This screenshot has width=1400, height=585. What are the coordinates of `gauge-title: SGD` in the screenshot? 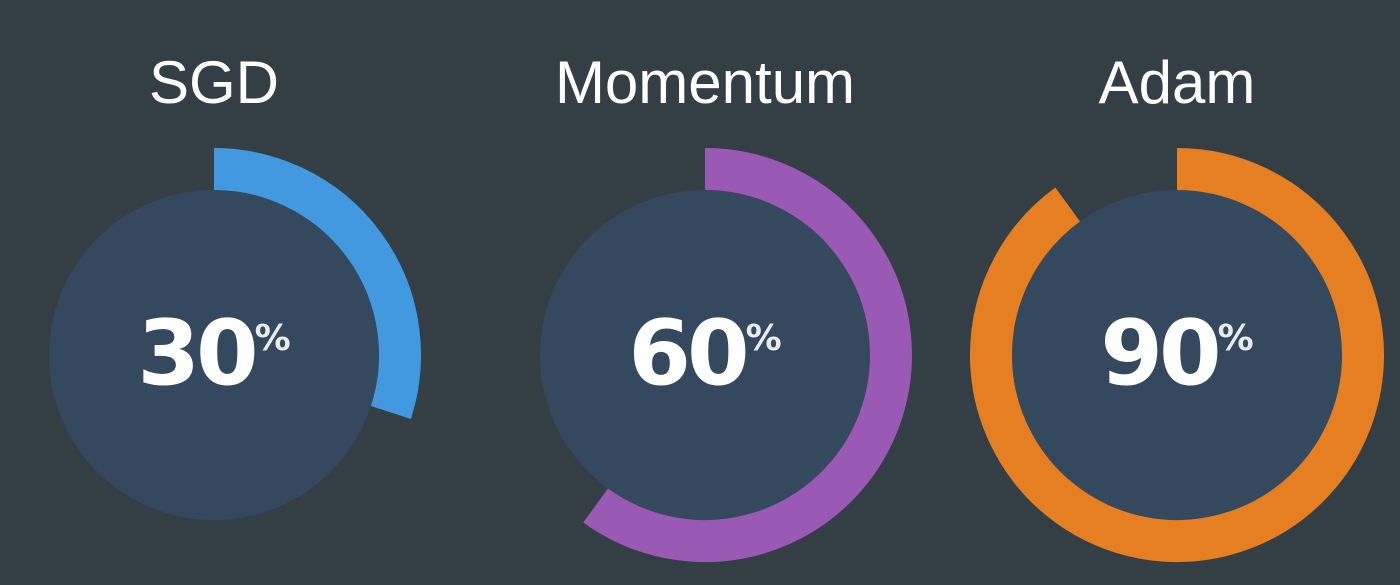 It's located at (214, 82).